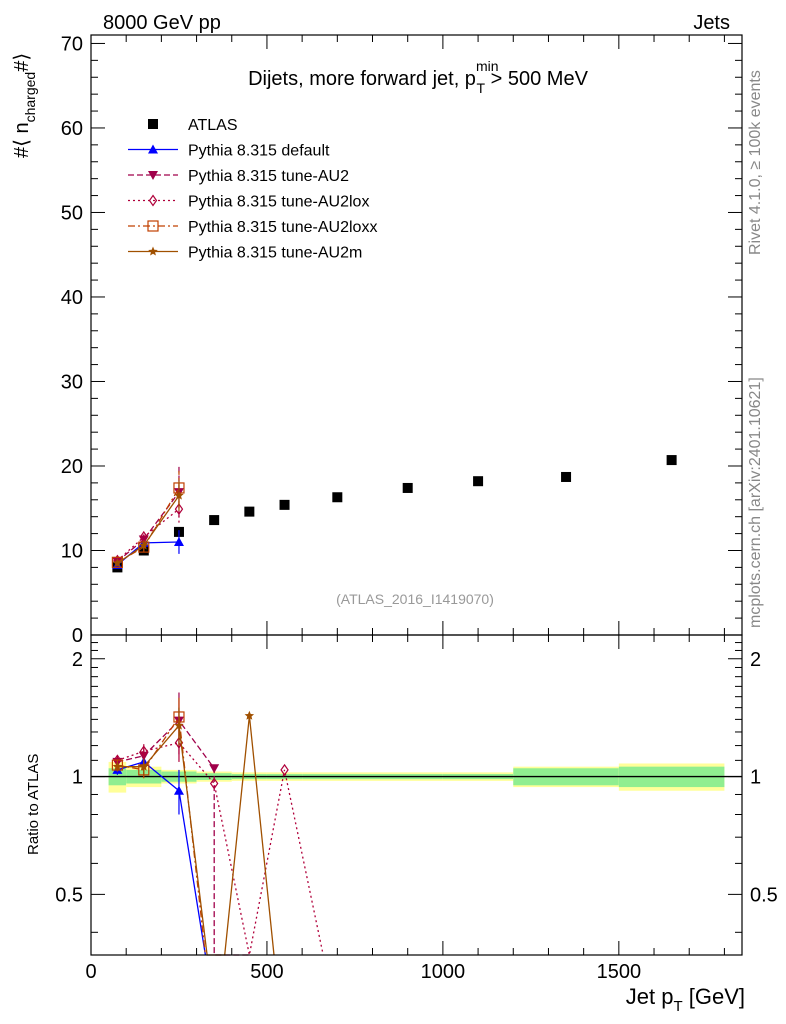 The height and width of the screenshot is (1024, 786). What do you see at coordinates (755, 162) in the screenshot?
I see `rivet-label: Rivet 4.1.0, ≥ 100k events` at bounding box center [755, 162].